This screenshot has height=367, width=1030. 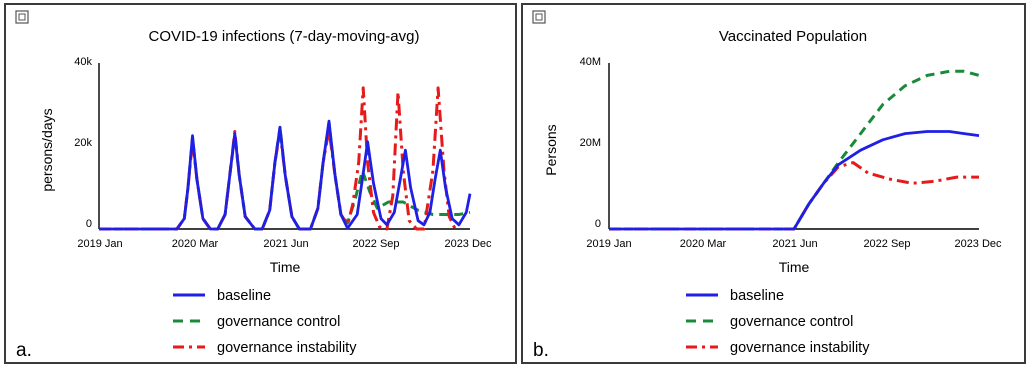 I want to click on chart2-y-tick-label: 40M, so click(x=590, y=62).